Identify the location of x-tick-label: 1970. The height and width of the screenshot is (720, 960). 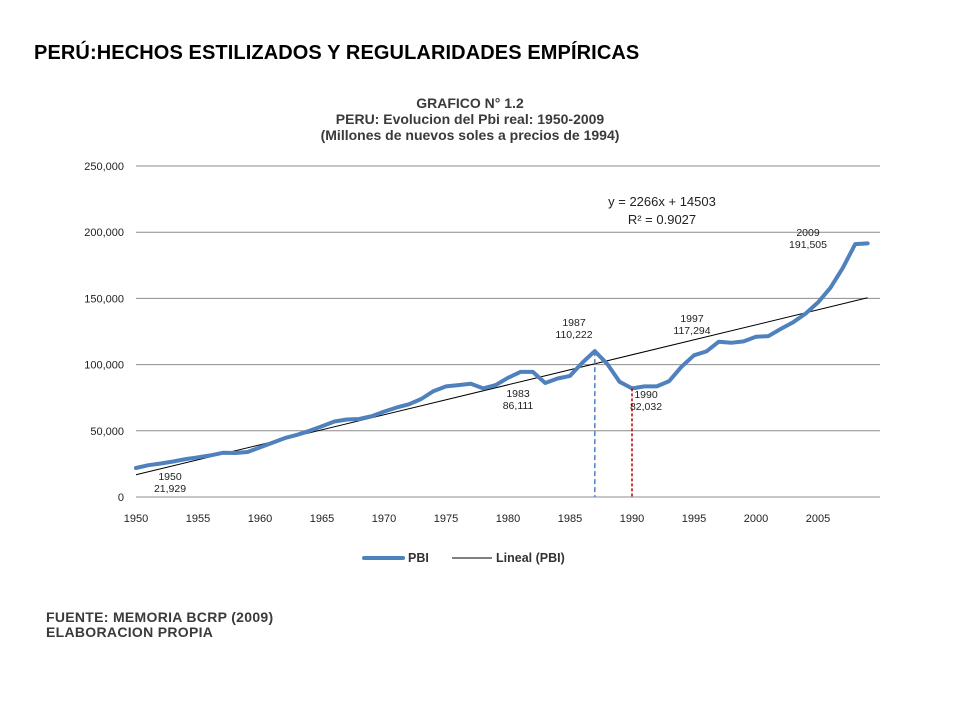
(384, 519).